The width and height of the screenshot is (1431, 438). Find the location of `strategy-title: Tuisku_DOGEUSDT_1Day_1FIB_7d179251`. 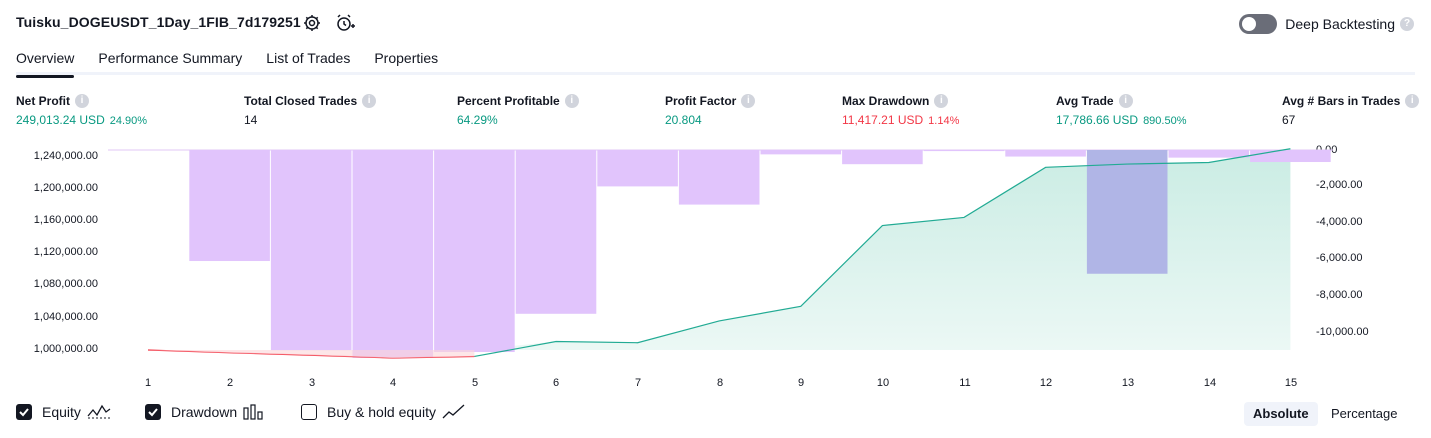

strategy-title: Tuisku_DOGEUSDT_1Day_1FIB_7d179251 is located at coordinates (158, 22).